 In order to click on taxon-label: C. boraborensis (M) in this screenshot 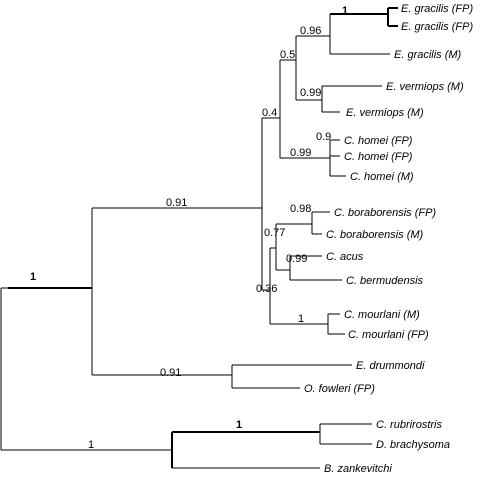, I will do `click(375, 235)`.